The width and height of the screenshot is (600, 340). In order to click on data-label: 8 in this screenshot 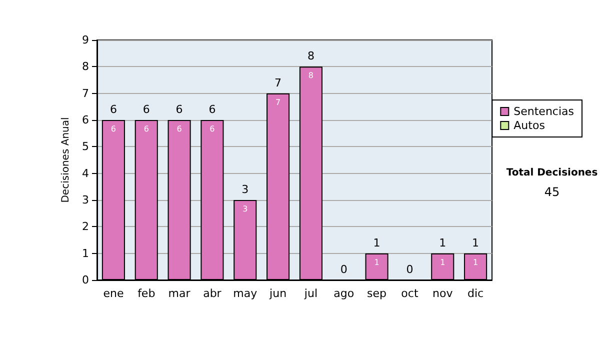, I will do `click(311, 75)`.